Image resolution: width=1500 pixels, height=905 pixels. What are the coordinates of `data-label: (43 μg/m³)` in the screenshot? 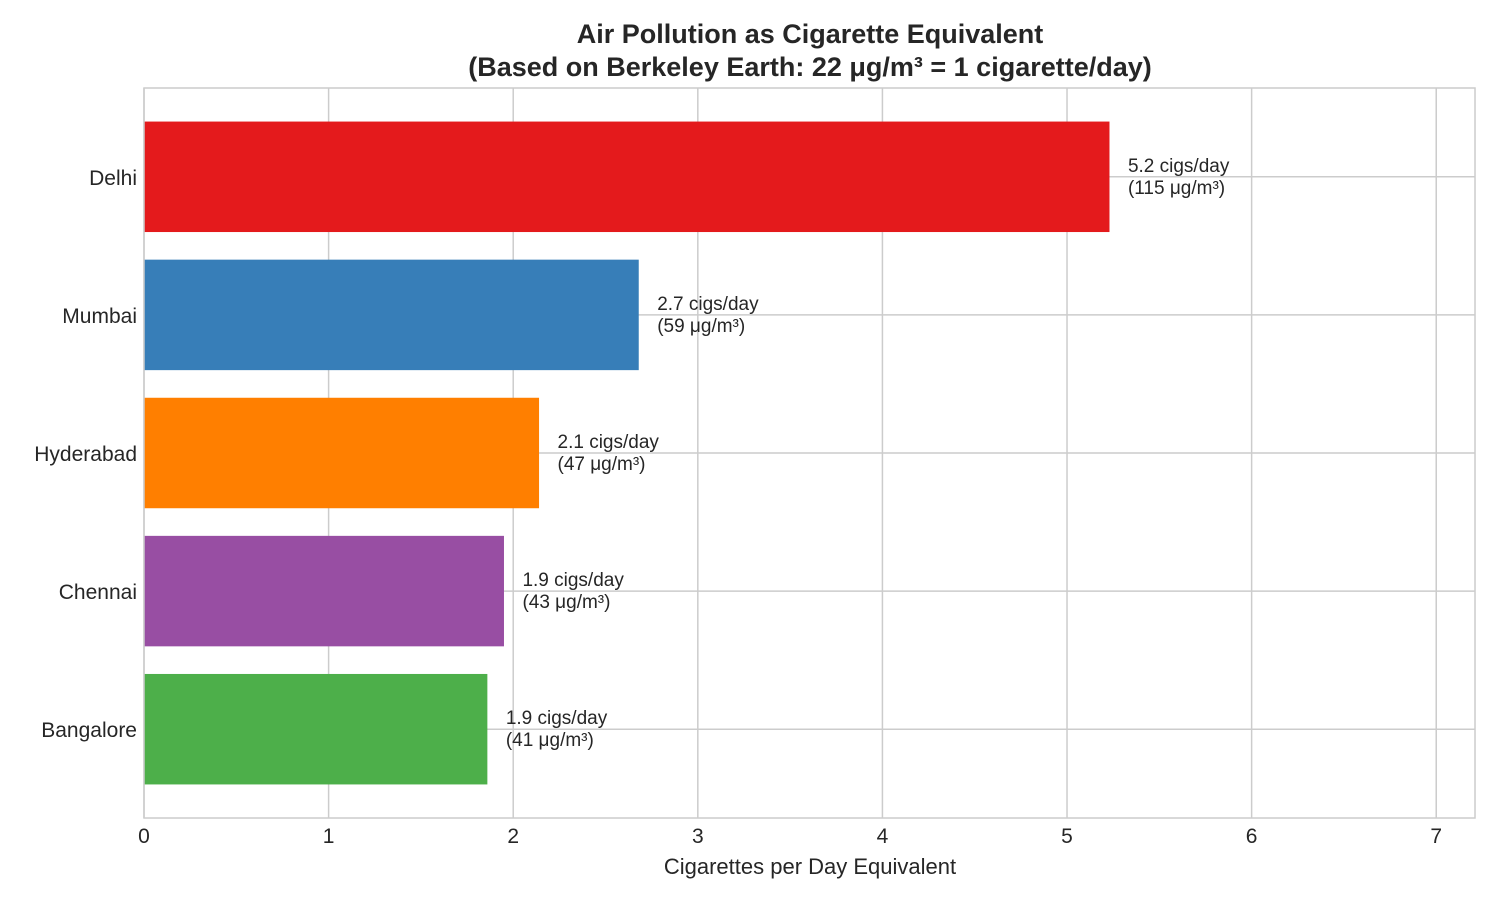 It's located at (566, 602).